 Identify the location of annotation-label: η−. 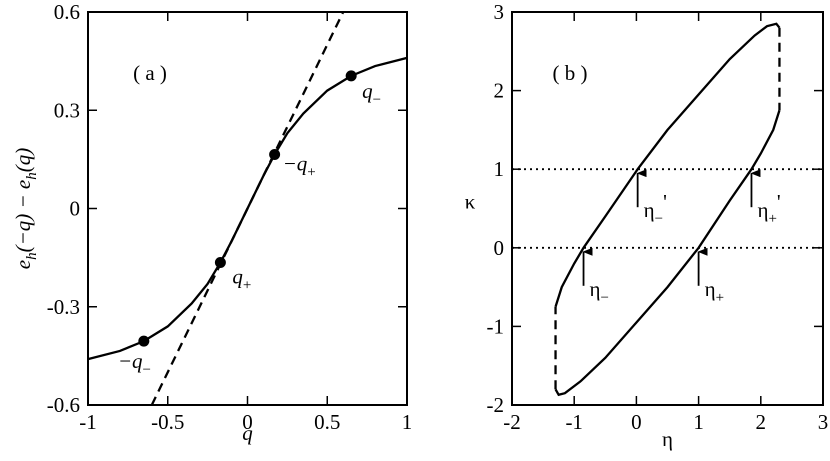
(599, 291).